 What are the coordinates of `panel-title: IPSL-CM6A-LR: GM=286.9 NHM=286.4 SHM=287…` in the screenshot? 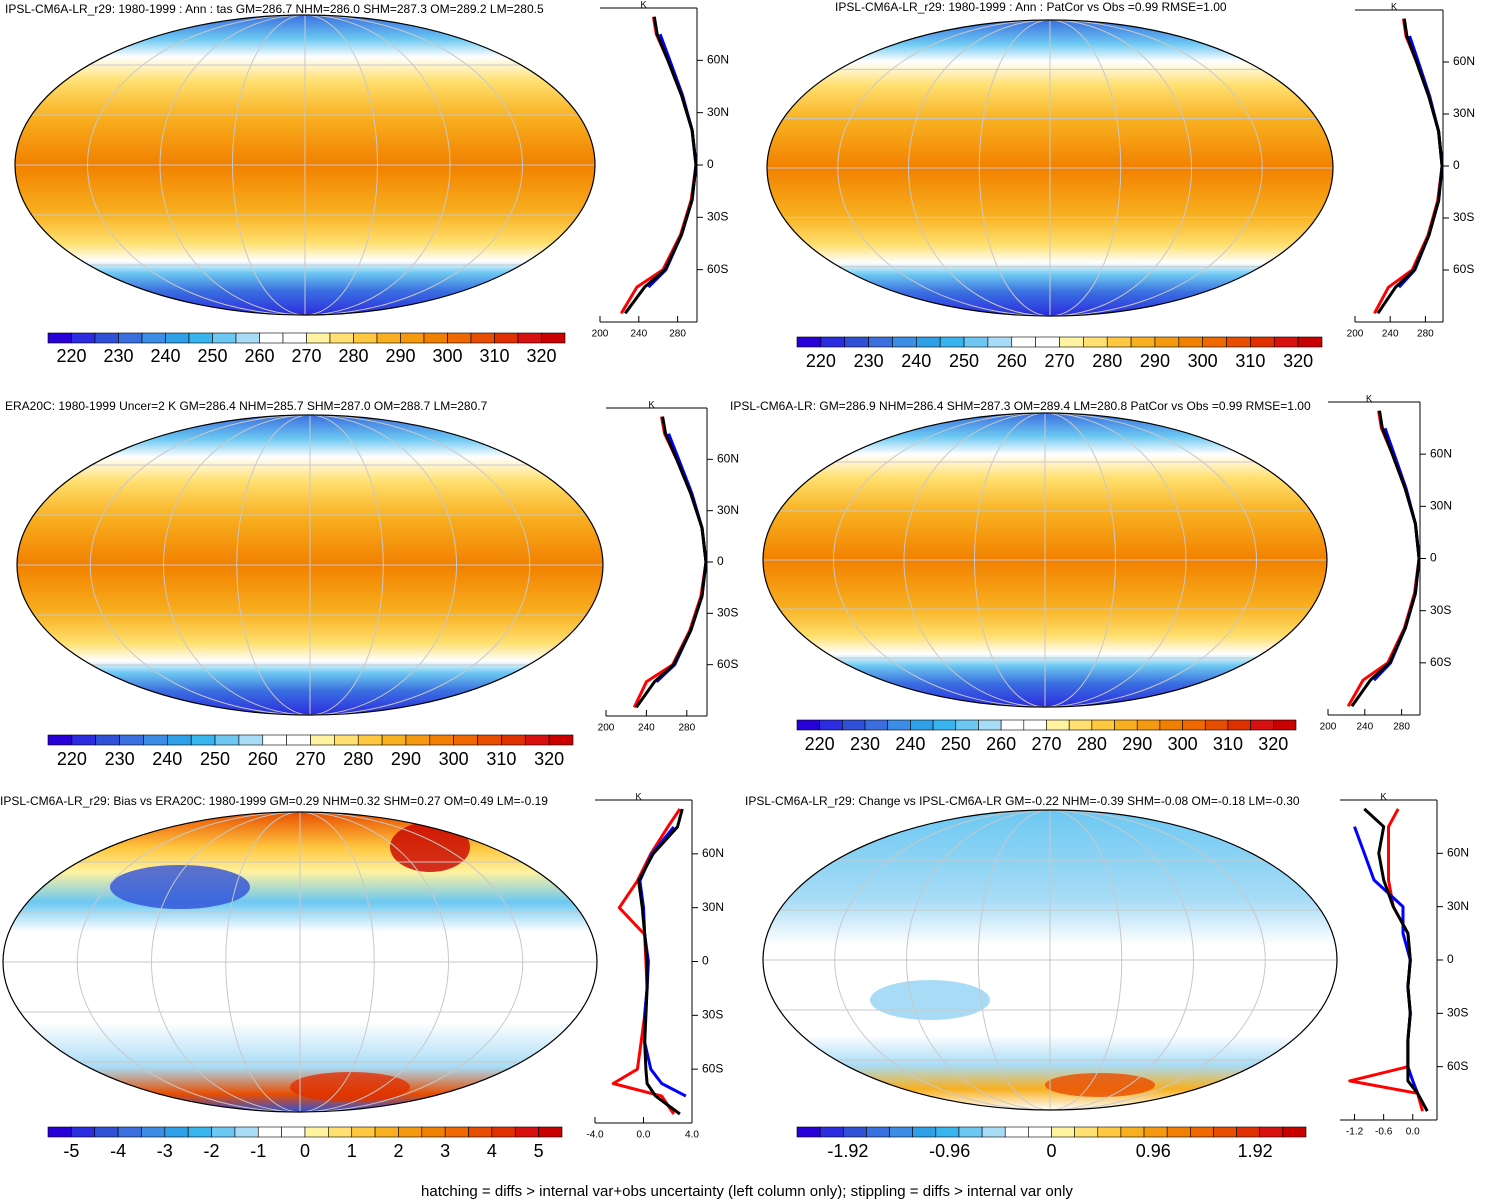 It's located at (1020, 406).